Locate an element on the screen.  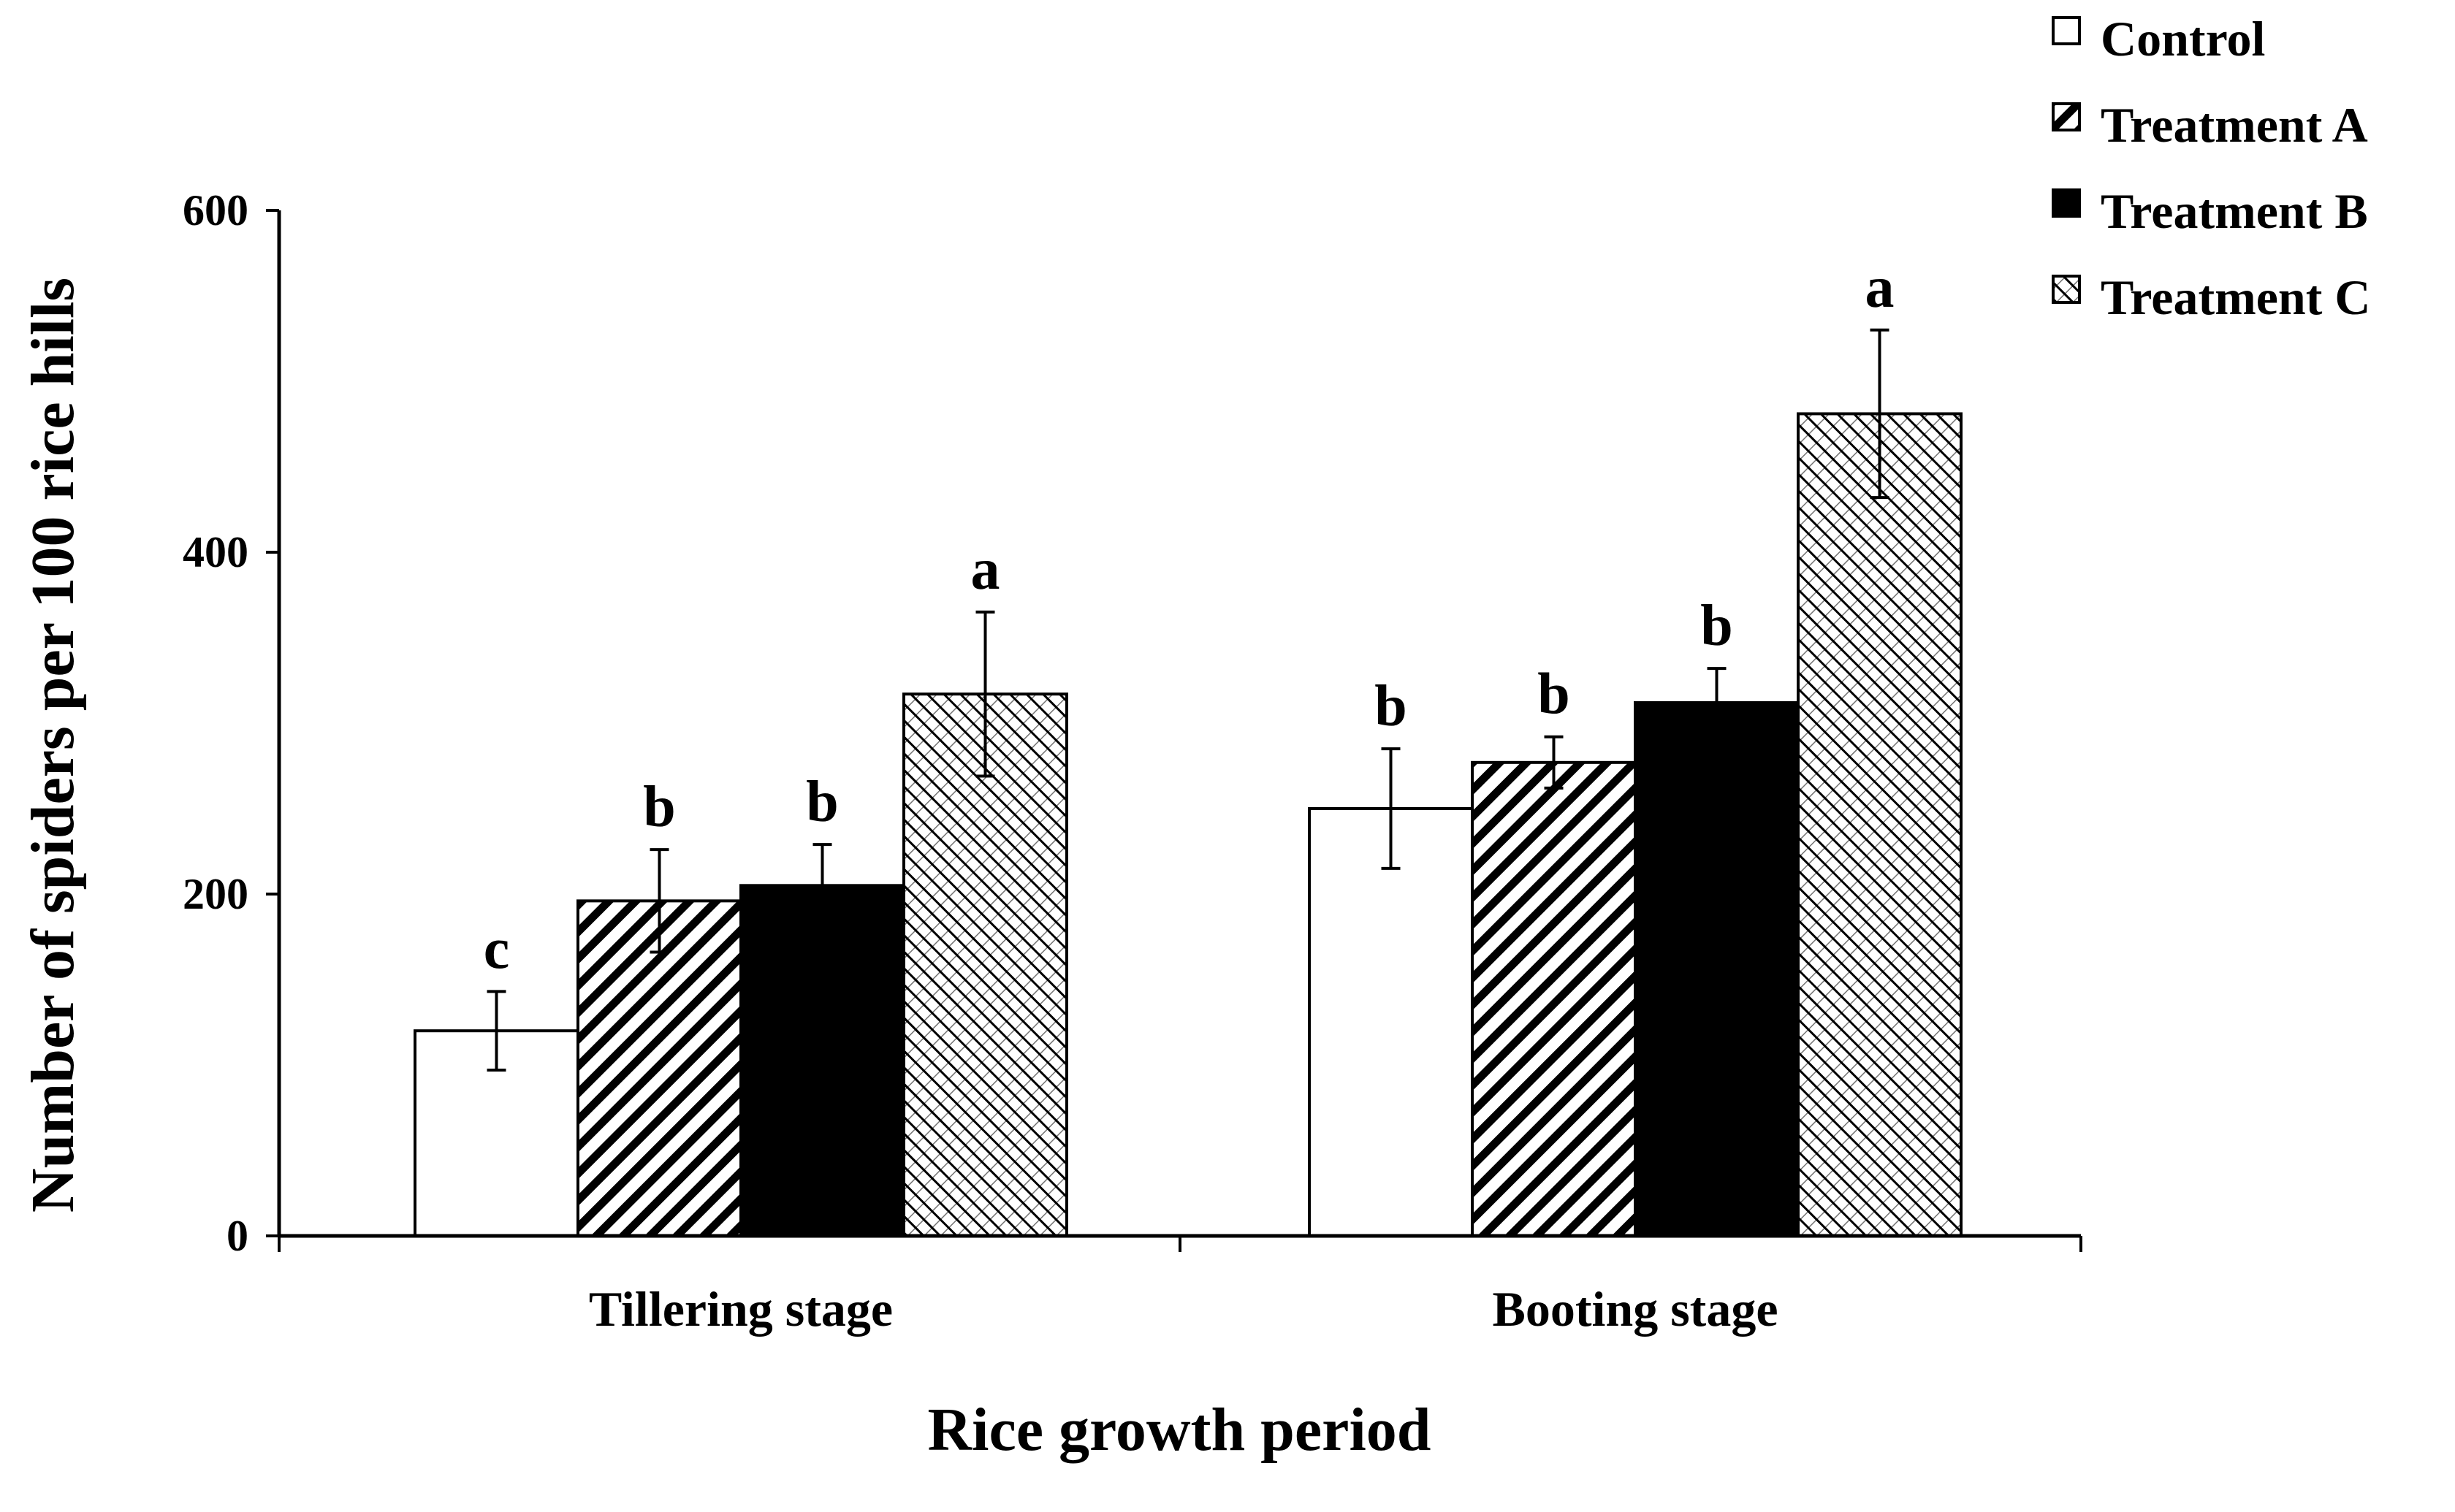
sig-letter-treatment-c-tillering-stage: a is located at coordinates (985, 570).